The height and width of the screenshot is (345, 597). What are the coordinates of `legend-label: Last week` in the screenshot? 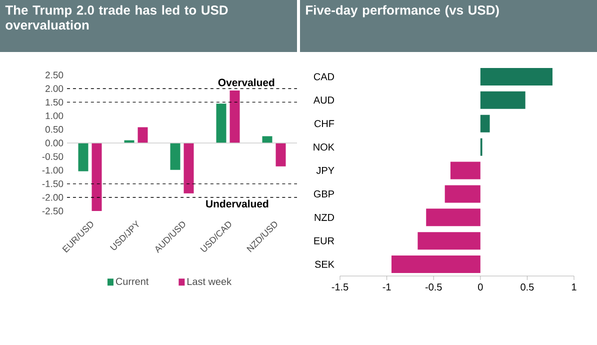 It's located at (209, 282).